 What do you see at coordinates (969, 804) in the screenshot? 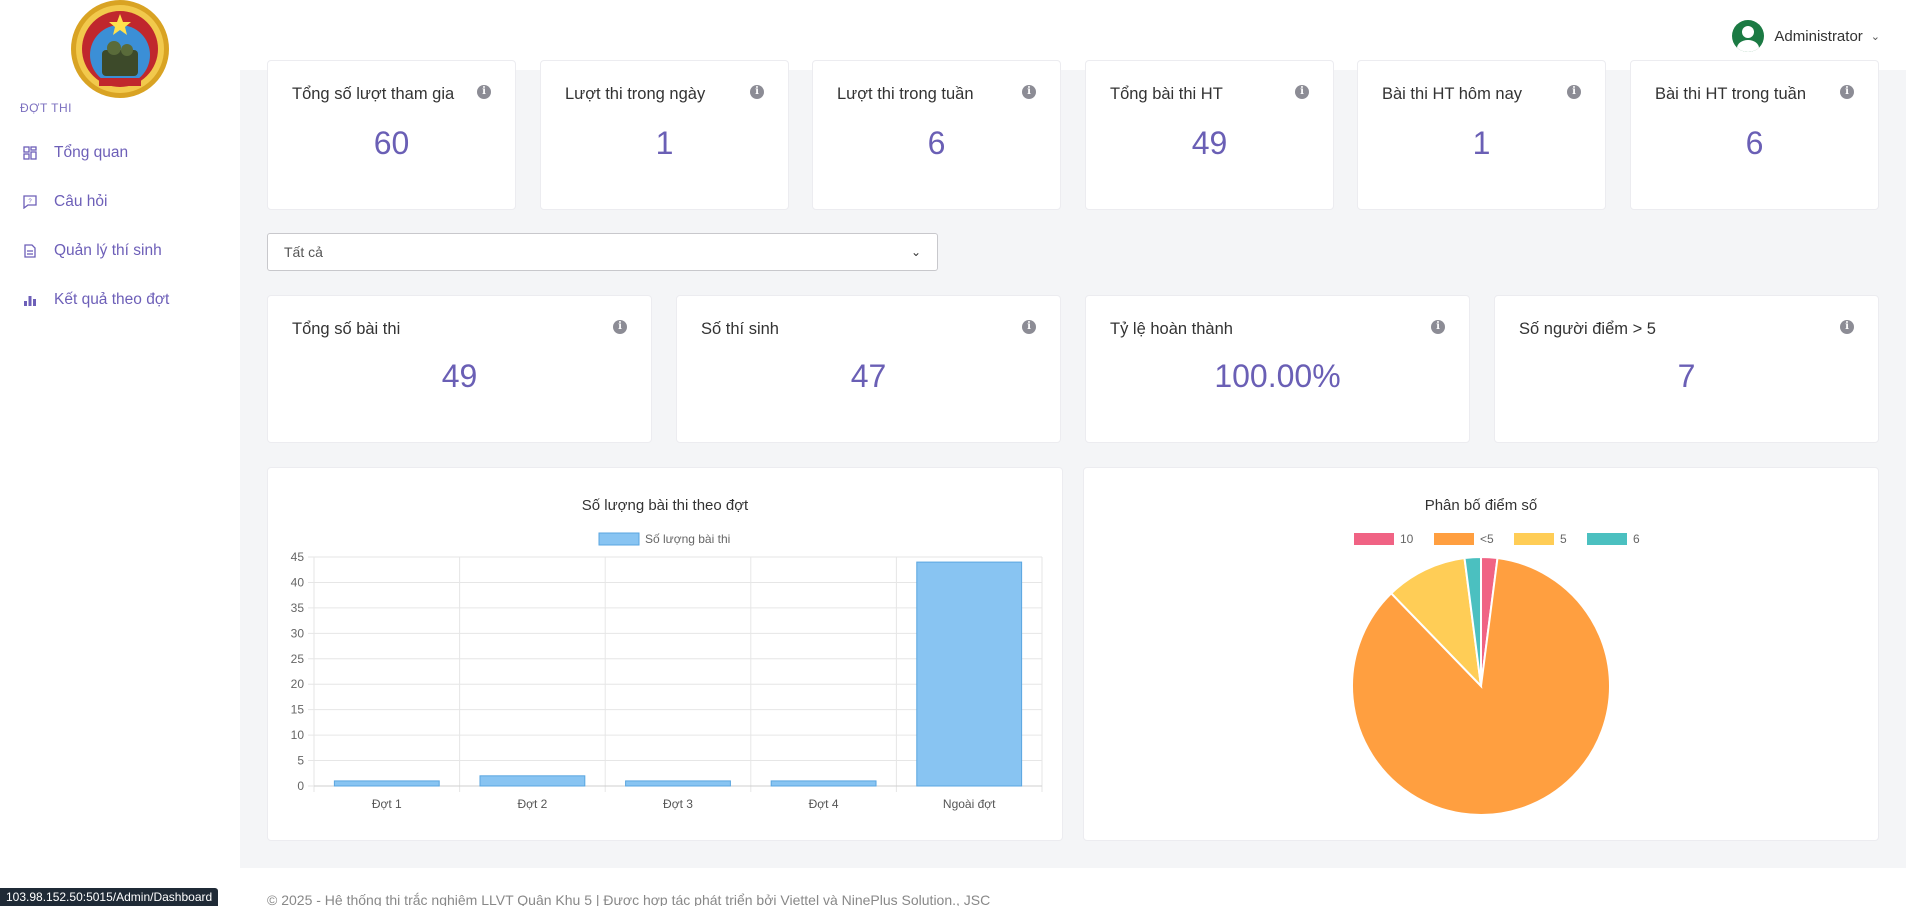
I see `x-tick-label: Ngoài đợt` at bounding box center [969, 804].